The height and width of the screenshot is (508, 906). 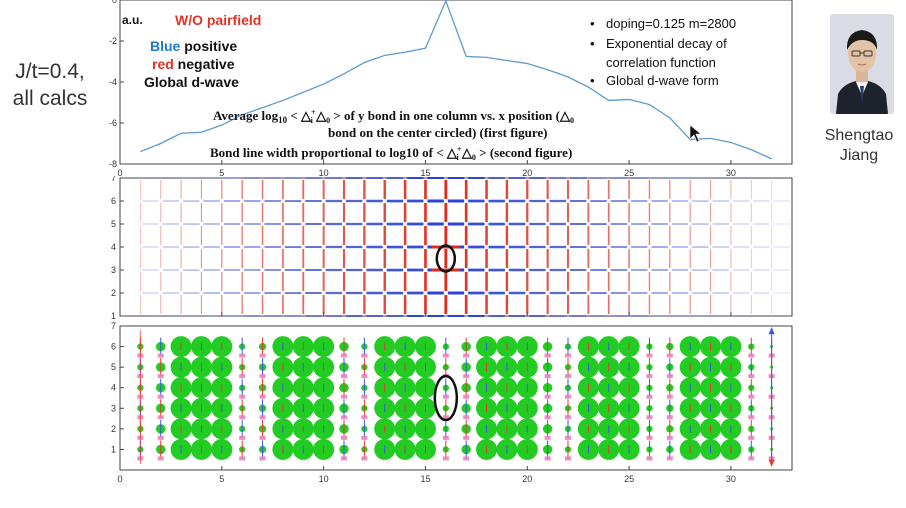 What do you see at coordinates (246, 115) in the screenshot?
I see `caption-avg: Average log` at bounding box center [246, 115].